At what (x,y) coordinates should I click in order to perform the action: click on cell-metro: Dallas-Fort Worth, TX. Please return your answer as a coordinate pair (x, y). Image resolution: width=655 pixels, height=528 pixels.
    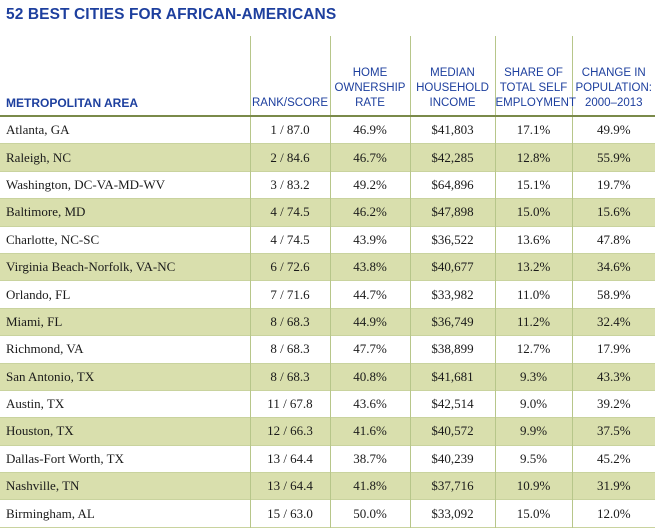
    Looking at the image, I should click on (65, 458).